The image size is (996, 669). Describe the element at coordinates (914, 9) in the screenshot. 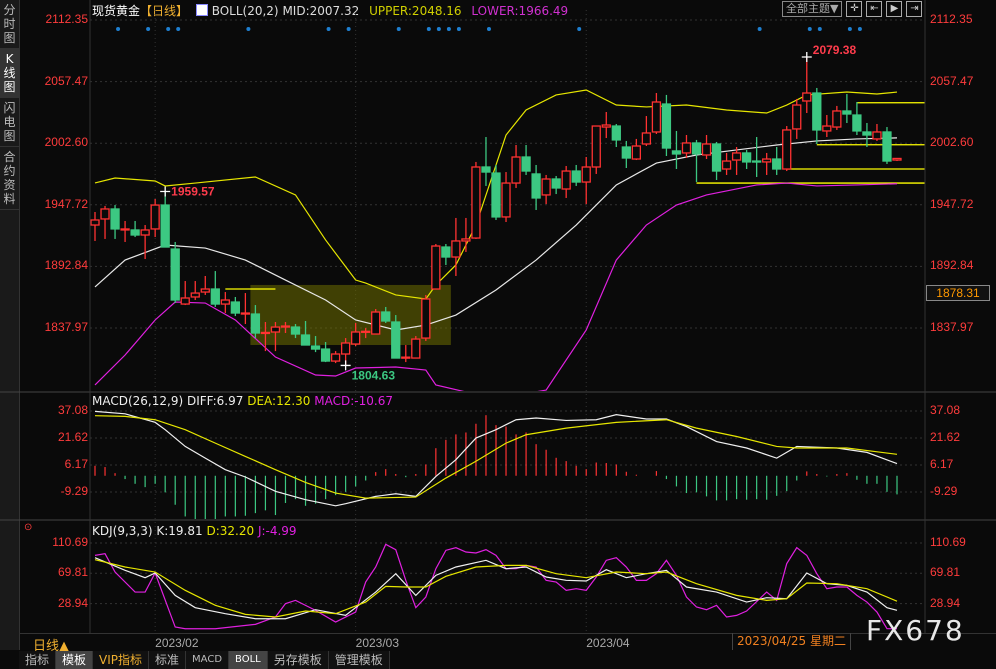

I see `move-right-icon: ⇥` at that location.